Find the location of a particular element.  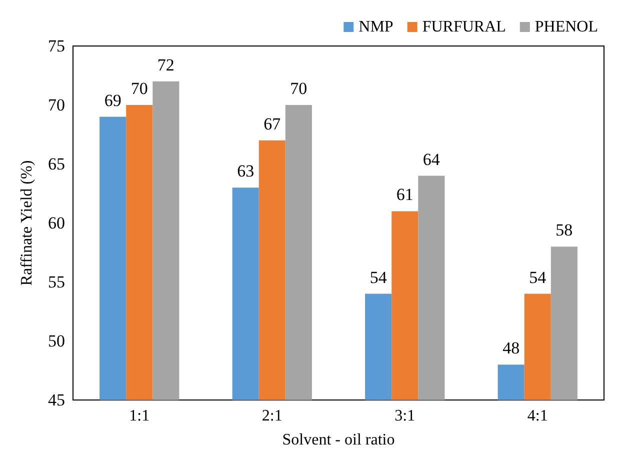

y-tick-label: 60 is located at coordinates (56, 223).